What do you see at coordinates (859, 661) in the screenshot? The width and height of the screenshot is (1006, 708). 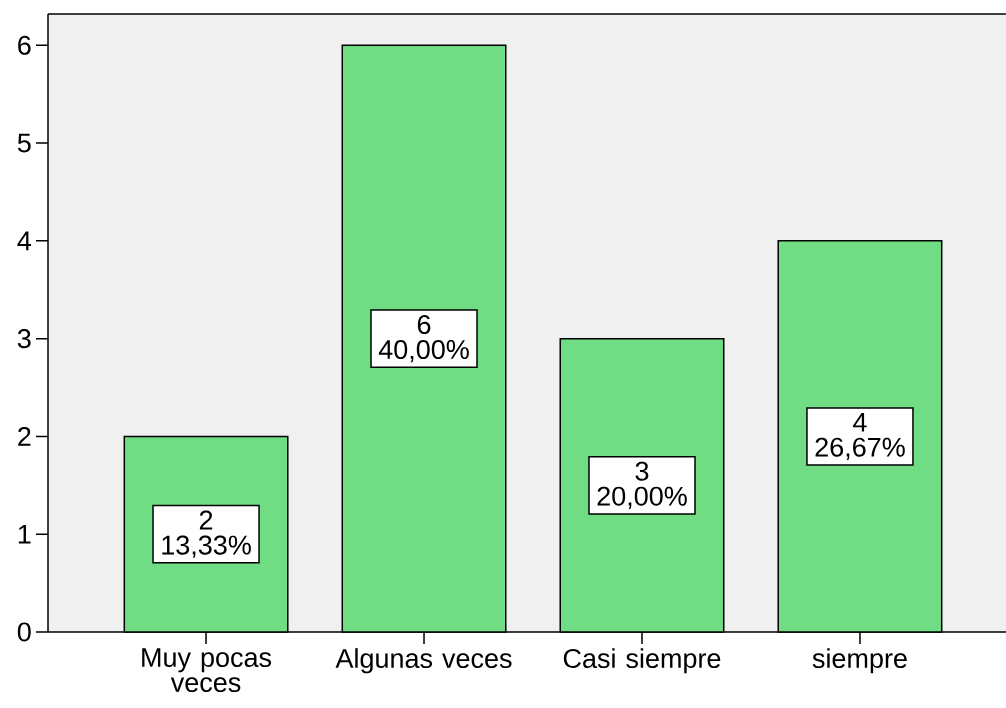 I see `x-tick-label: siempre` at bounding box center [859, 661].